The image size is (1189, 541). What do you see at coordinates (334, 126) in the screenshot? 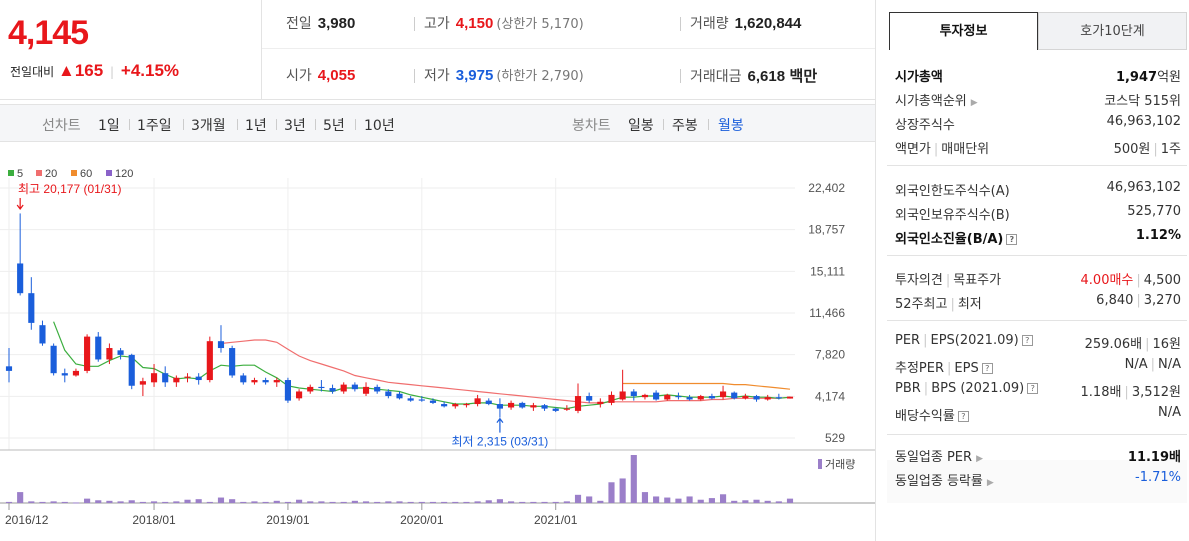
I see `period-5y: 5년` at bounding box center [334, 126].